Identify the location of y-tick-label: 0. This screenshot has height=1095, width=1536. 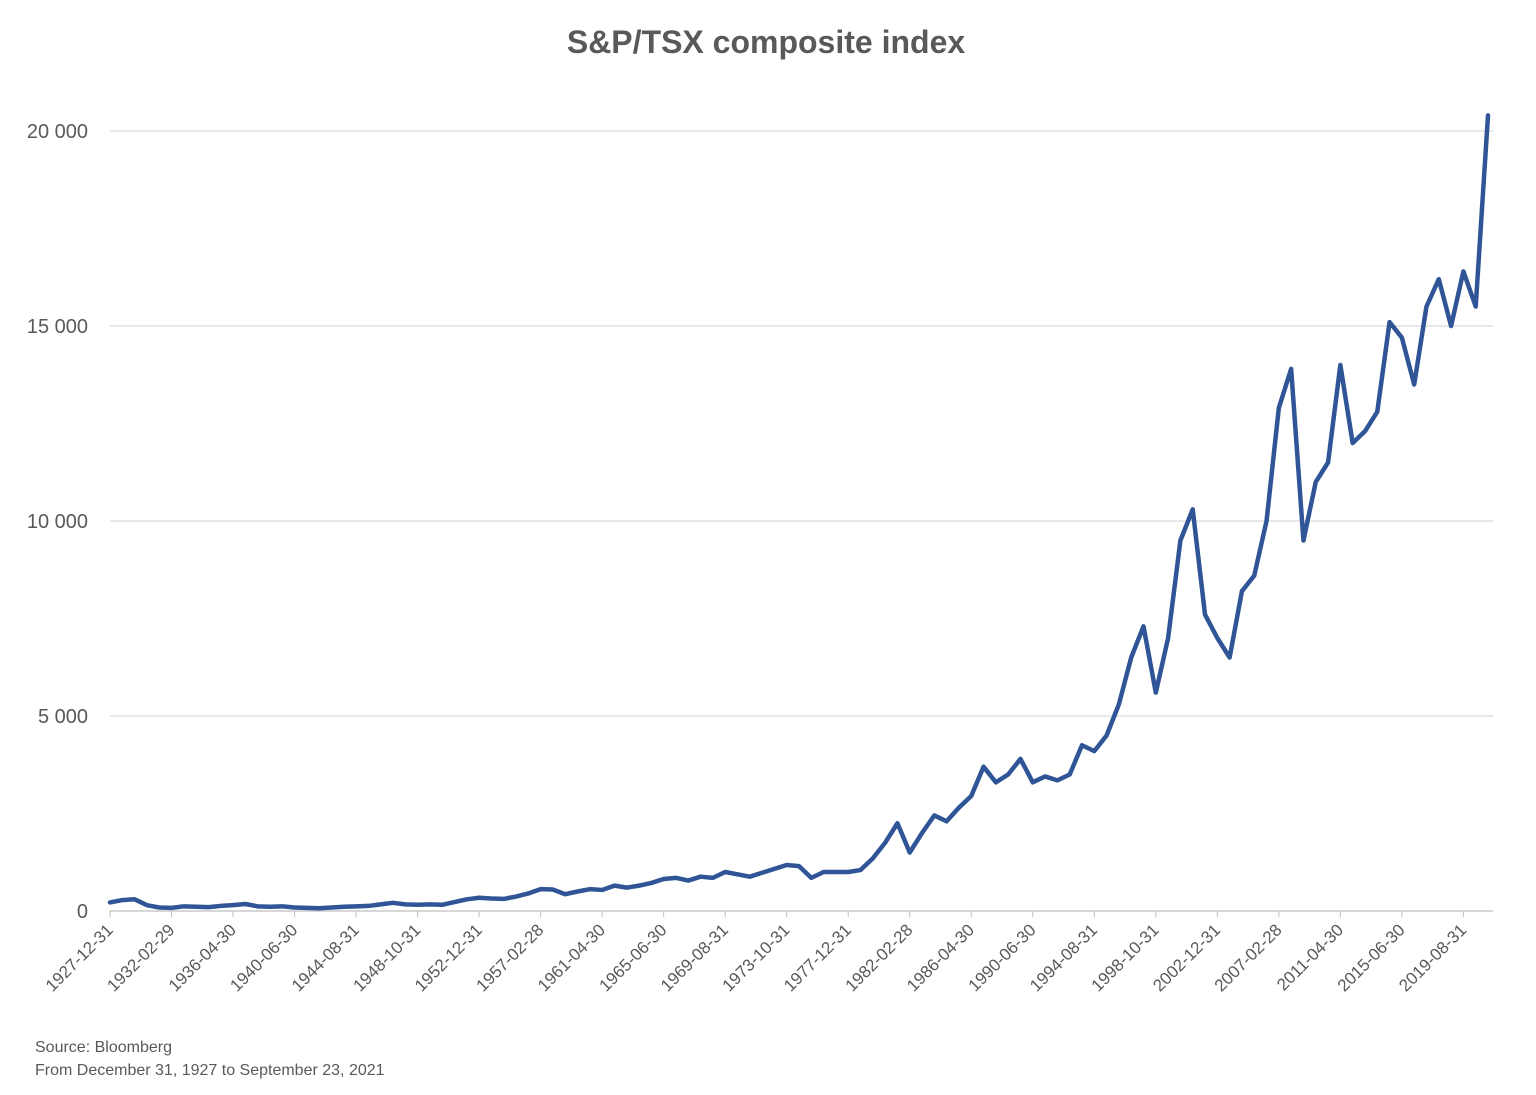
(82, 912).